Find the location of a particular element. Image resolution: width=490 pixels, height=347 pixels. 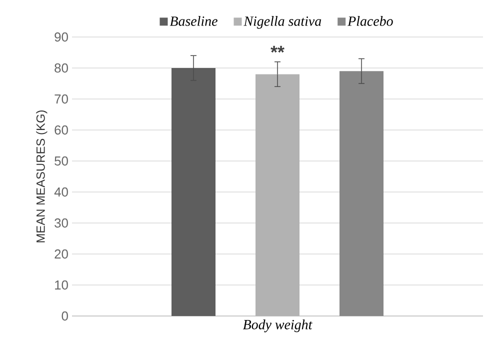

y-tick-label: 0 is located at coordinates (65, 316).